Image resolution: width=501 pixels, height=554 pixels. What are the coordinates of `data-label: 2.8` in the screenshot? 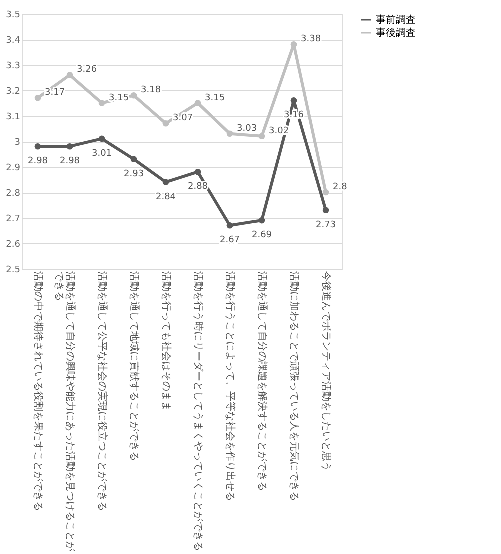 It's located at (340, 187).